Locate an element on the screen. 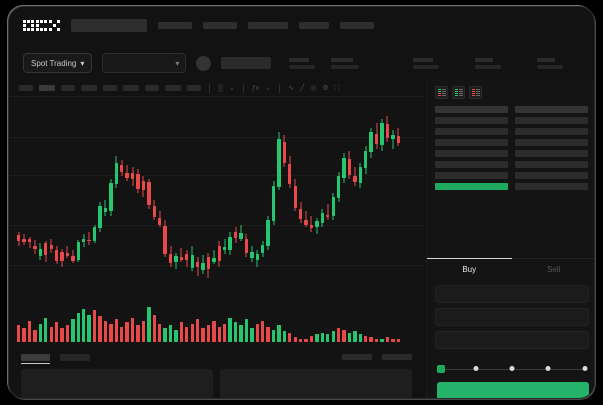  okx-logo-icon is located at coordinates (41, 25).